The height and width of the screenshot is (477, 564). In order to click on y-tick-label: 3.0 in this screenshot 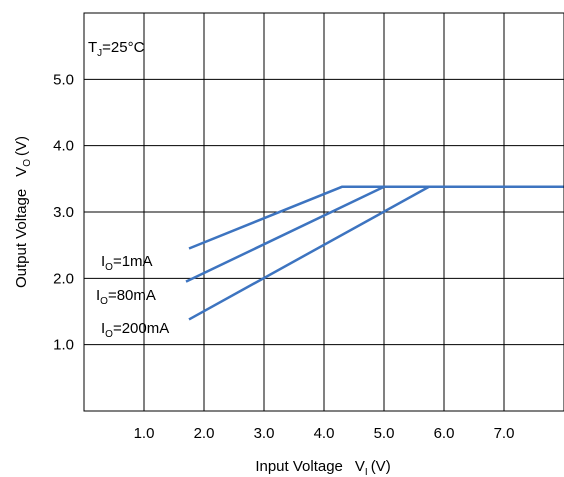, I will do `click(63, 212)`.